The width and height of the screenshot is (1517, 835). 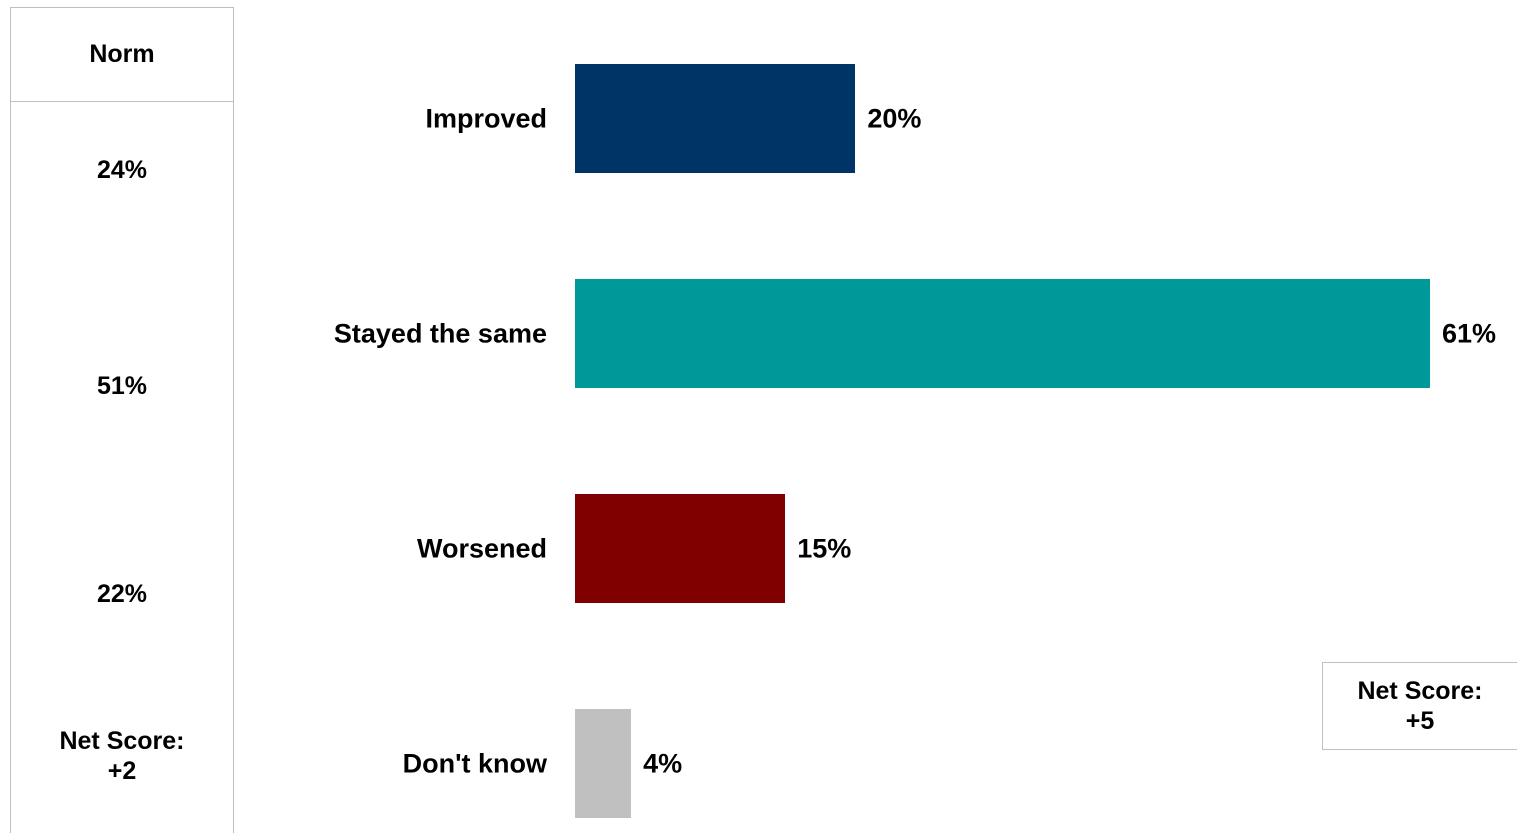 What do you see at coordinates (824, 548) in the screenshot?
I see `value-label-worsened: 15%` at bounding box center [824, 548].